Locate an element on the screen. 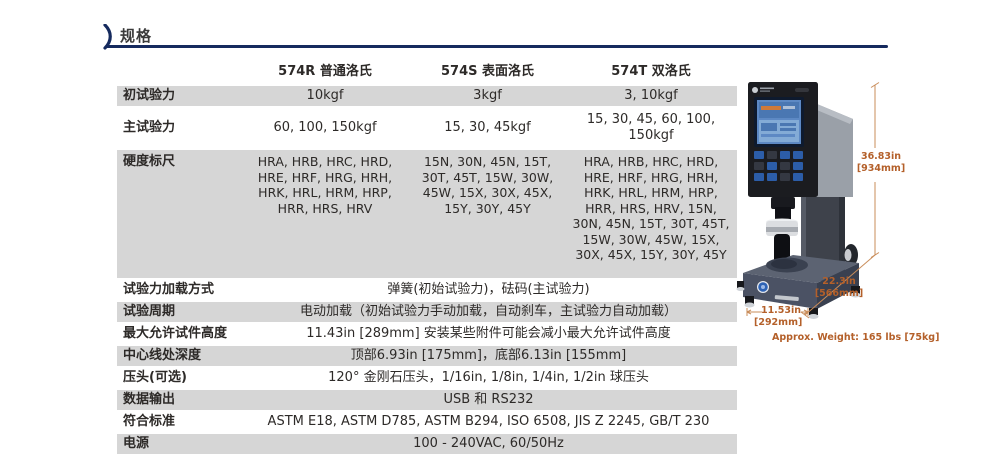 The height and width of the screenshot is (473, 1000). row-value-574t: 3, 10kgf is located at coordinates (651, 95).